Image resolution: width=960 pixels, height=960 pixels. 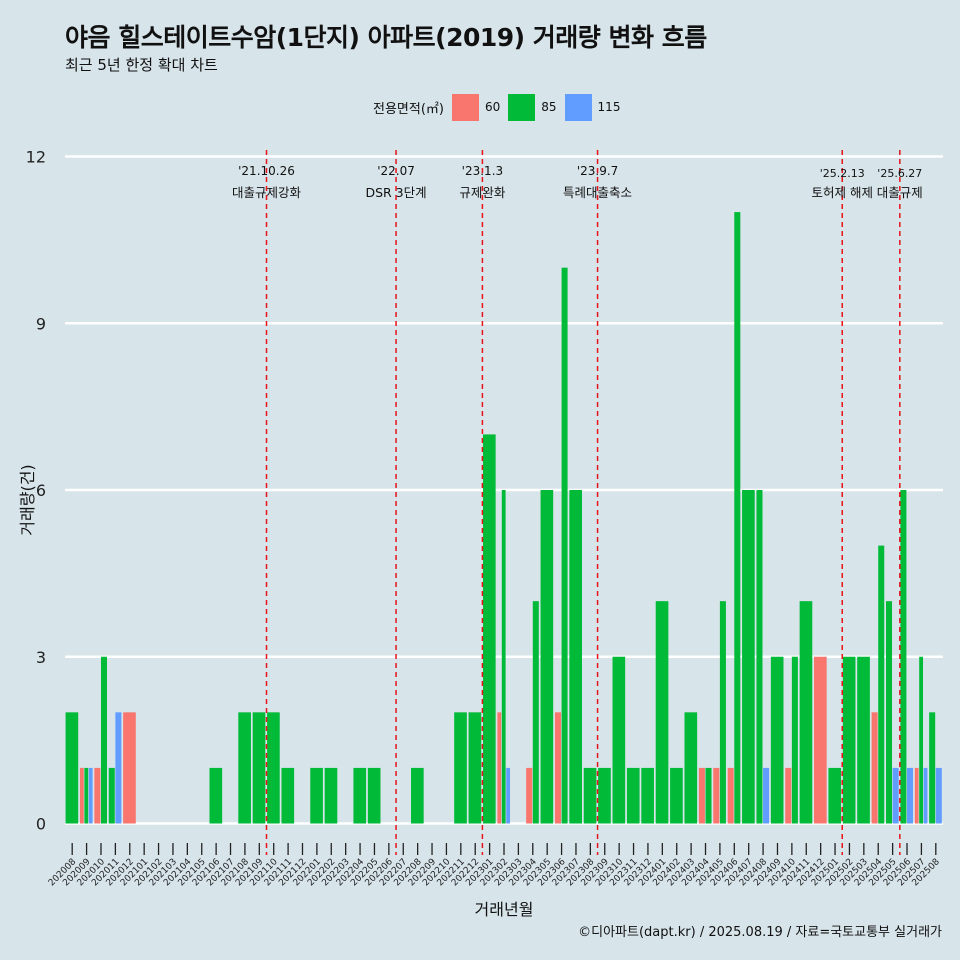 I want to click on y-axis-title: 거래량(건), so click(x=27, y=499).